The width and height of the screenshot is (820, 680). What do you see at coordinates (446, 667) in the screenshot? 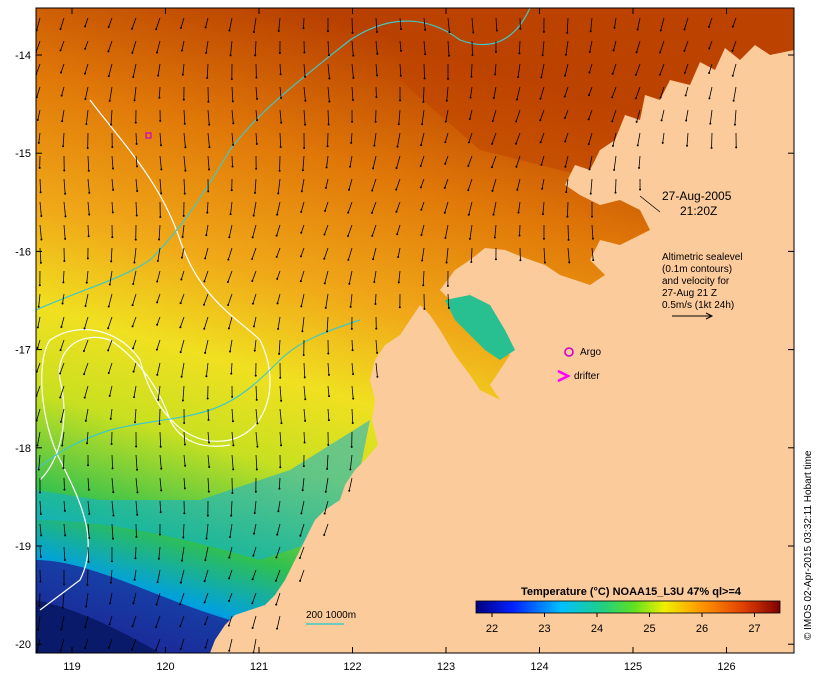
I see `lon-tick-label: 123` at bounding box center [446, 667].